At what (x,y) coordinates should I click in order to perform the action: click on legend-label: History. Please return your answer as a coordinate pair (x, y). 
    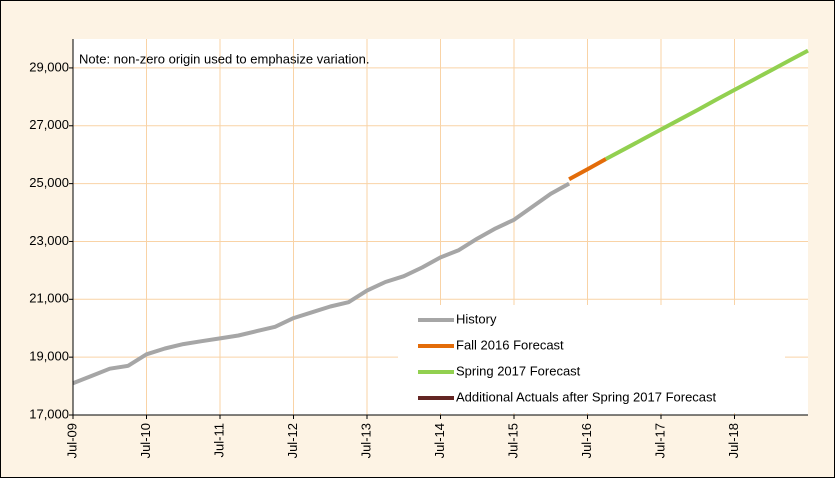
    Looking at the image, I should click on (476, 318).